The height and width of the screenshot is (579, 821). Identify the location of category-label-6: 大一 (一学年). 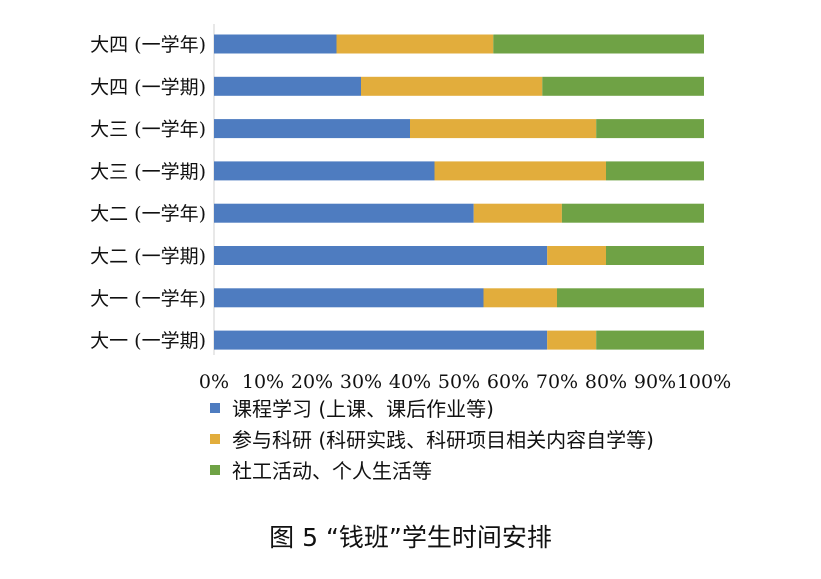
(148, 299).